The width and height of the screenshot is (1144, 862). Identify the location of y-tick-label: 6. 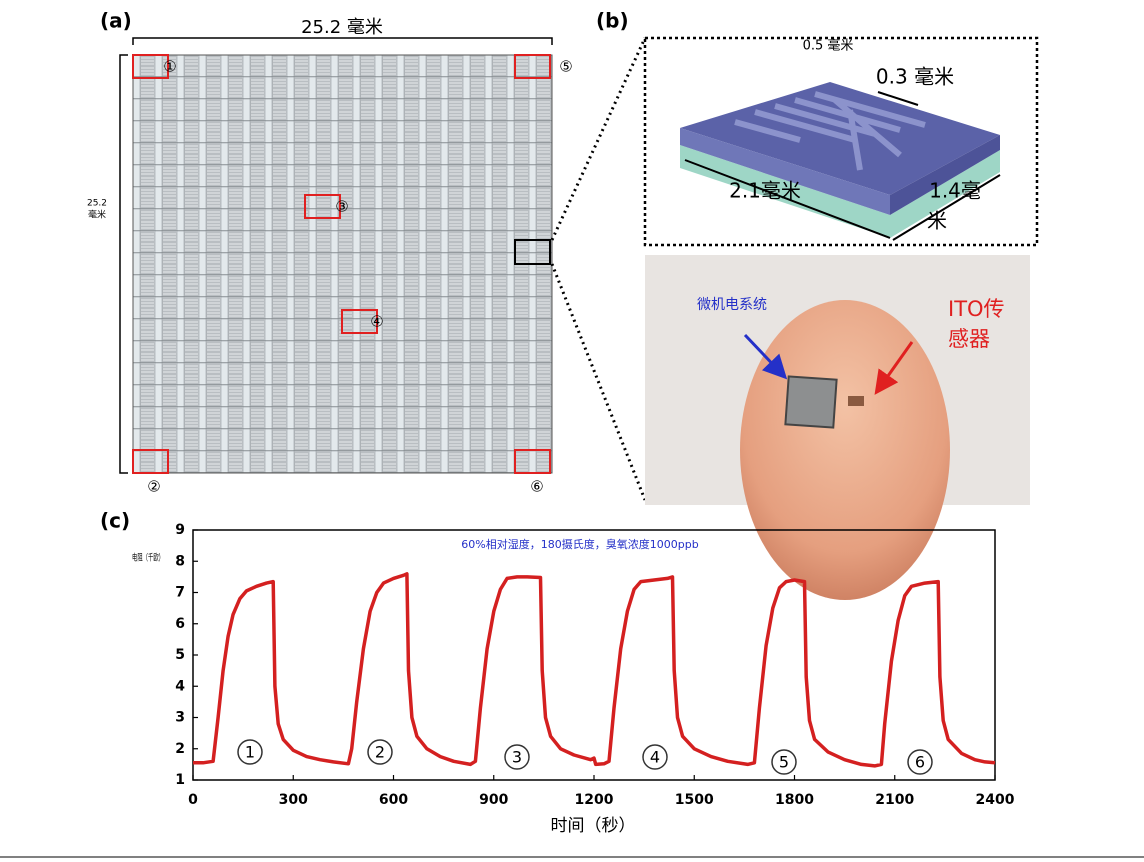
(180, 624).